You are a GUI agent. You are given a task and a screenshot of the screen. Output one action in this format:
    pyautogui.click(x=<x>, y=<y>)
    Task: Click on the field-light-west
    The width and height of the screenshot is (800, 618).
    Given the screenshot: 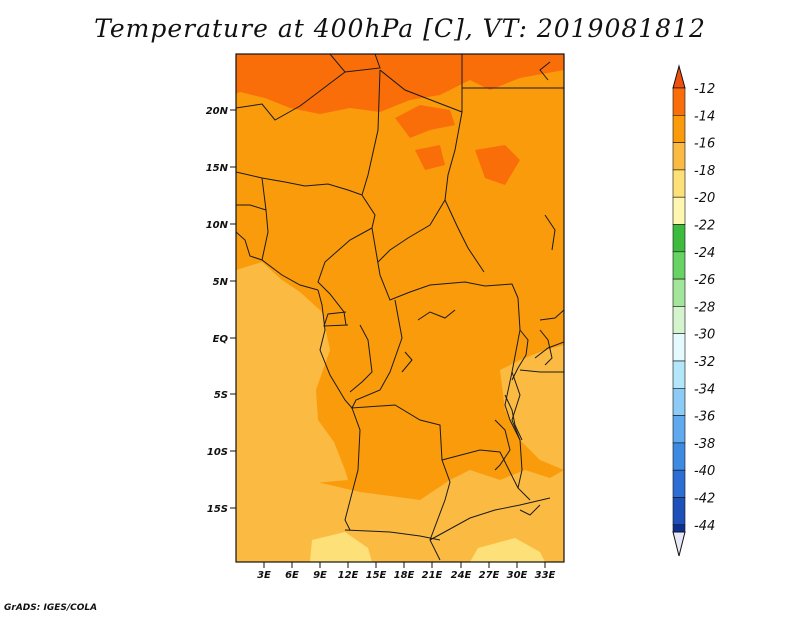 What is the action you would take?
    pyautogui.click(x=292, y=376)
    